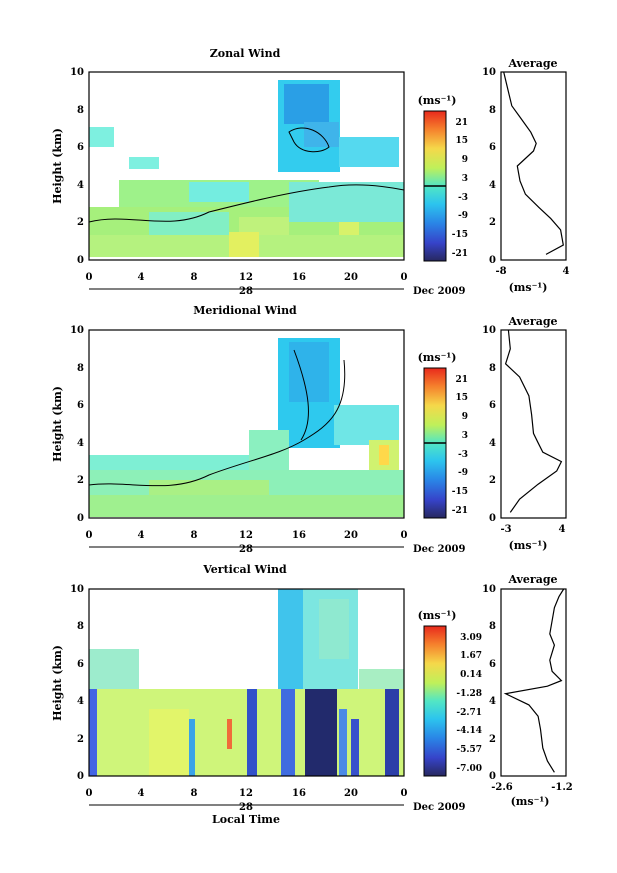 The image size is (617, 873). Describe the element at coordinates (502, 787) in the screenshot. I see `average-x-tick: -2.6` at that location.